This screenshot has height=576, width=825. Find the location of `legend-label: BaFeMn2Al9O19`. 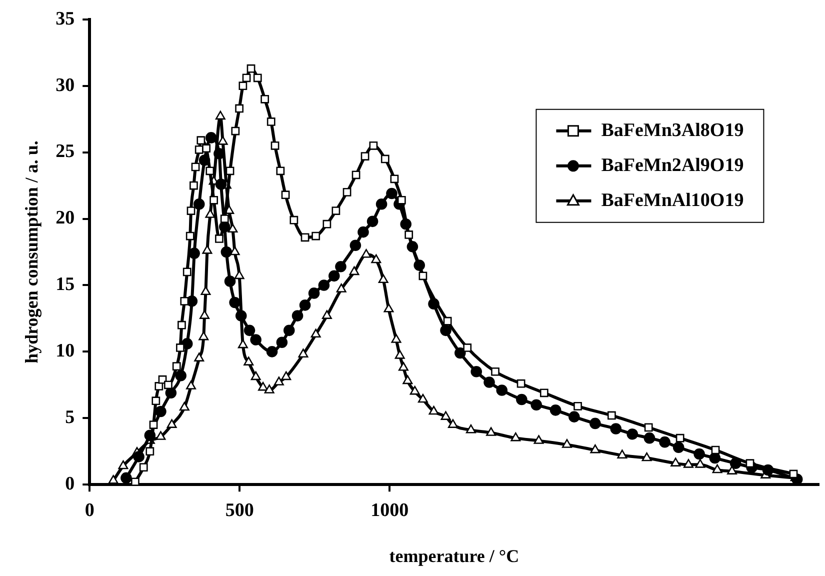

legend-label: BaFeMn2Al9O19 is located at coordinates (672, 165).